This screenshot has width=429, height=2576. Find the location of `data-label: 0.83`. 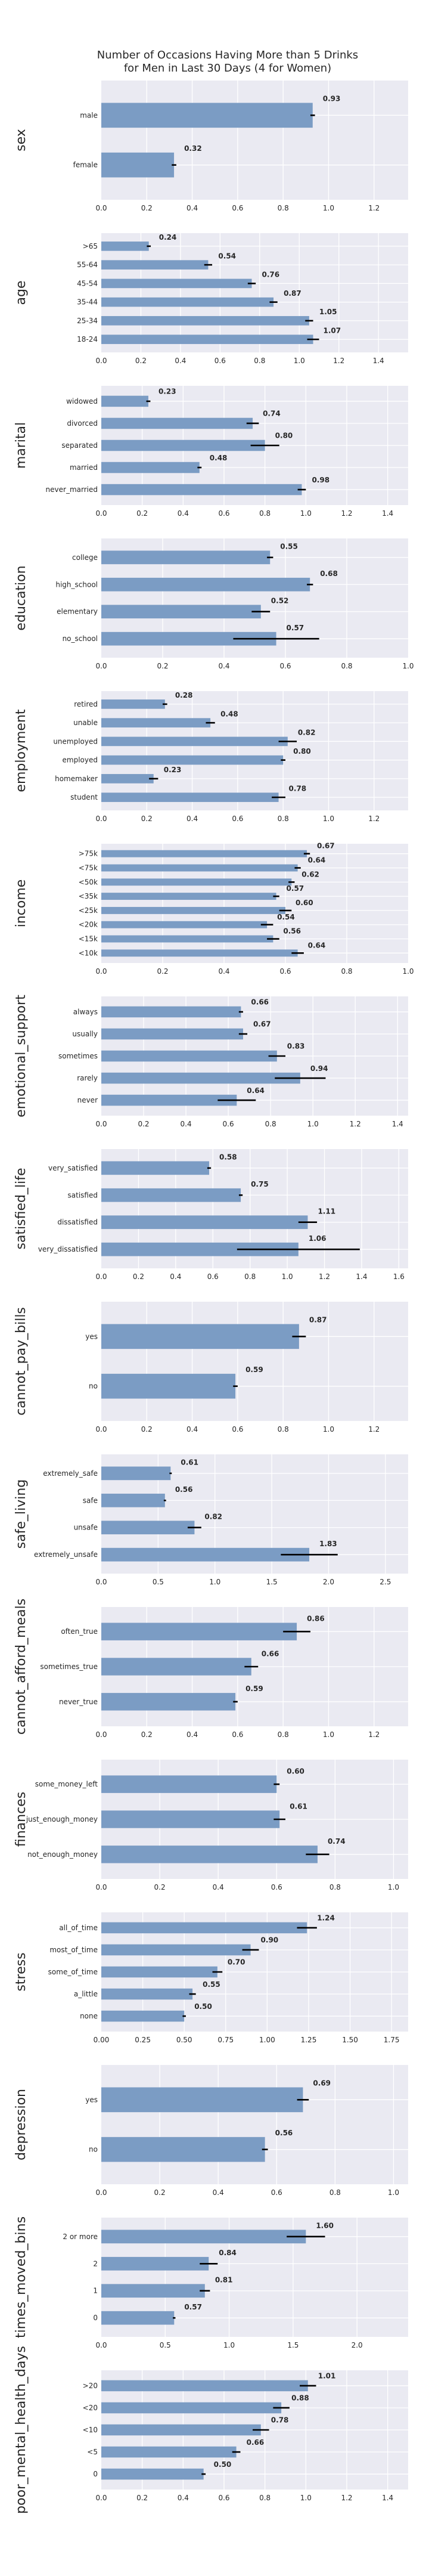

data-label: 0.83 is located at coordinates (296, 1046).